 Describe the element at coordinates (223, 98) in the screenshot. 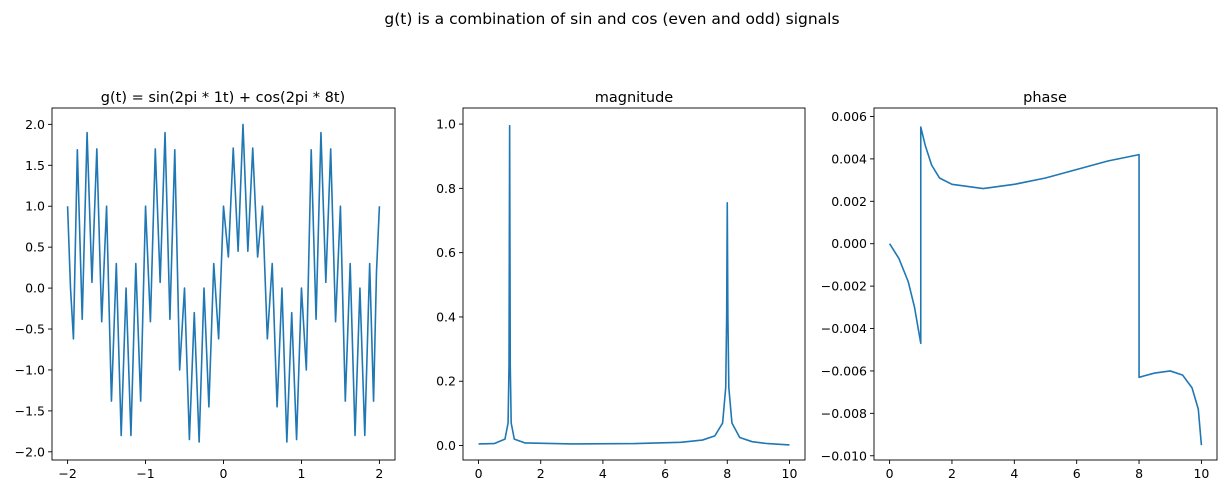

I see `subplot-signal-title: g(t) = sin(2pi * 1t) + cos(2pi * 8t)` at that location.